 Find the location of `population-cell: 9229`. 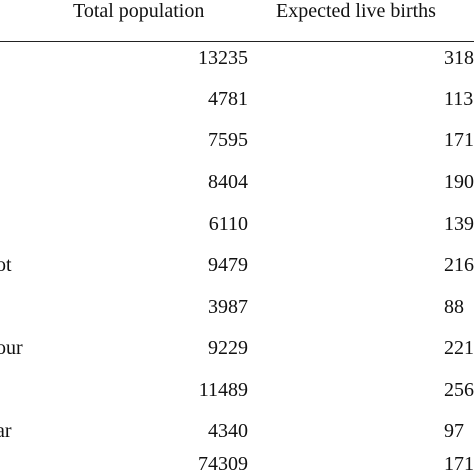

population-cell: 9229 is located at coordinates (228, 348).